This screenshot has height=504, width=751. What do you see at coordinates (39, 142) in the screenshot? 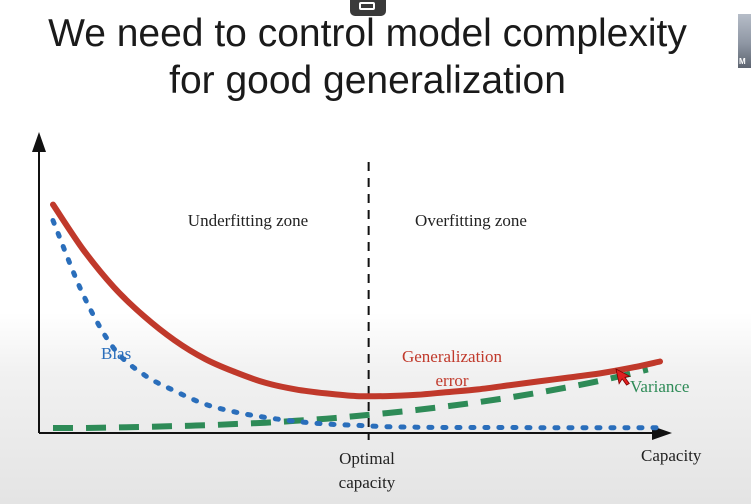
I see `y-axis-arrow` at bounding box center [39, 142].